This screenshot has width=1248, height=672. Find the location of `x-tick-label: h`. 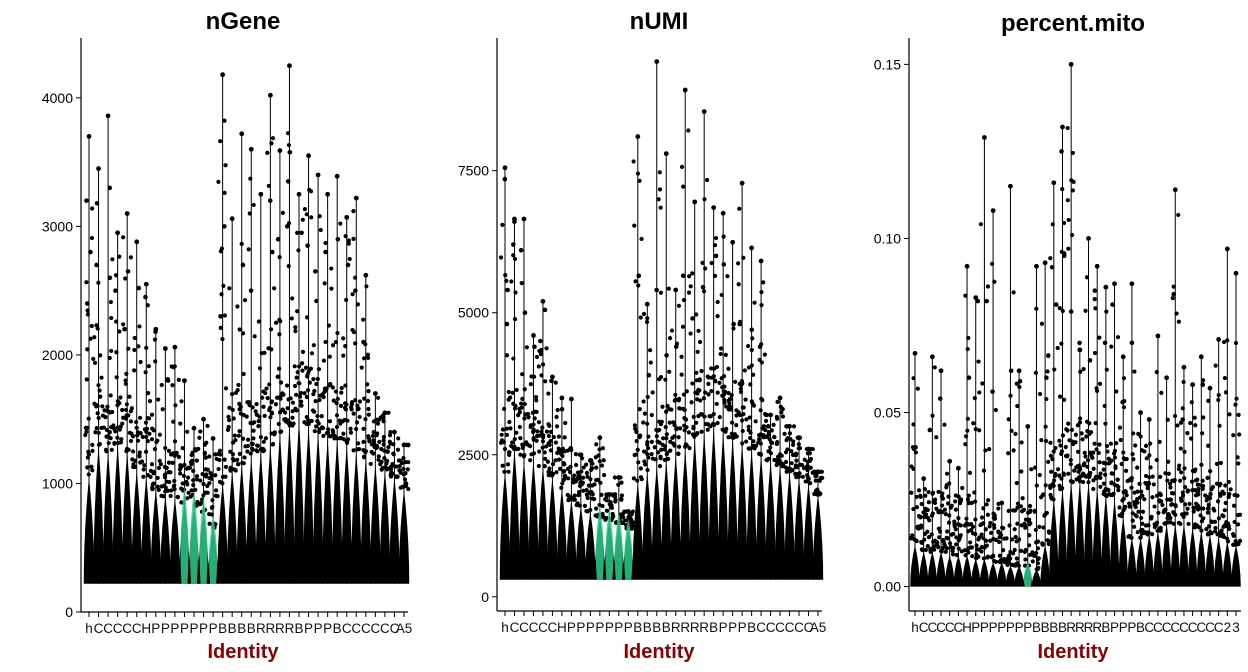

x-tick-label: h is located at coordinates (505, 627).